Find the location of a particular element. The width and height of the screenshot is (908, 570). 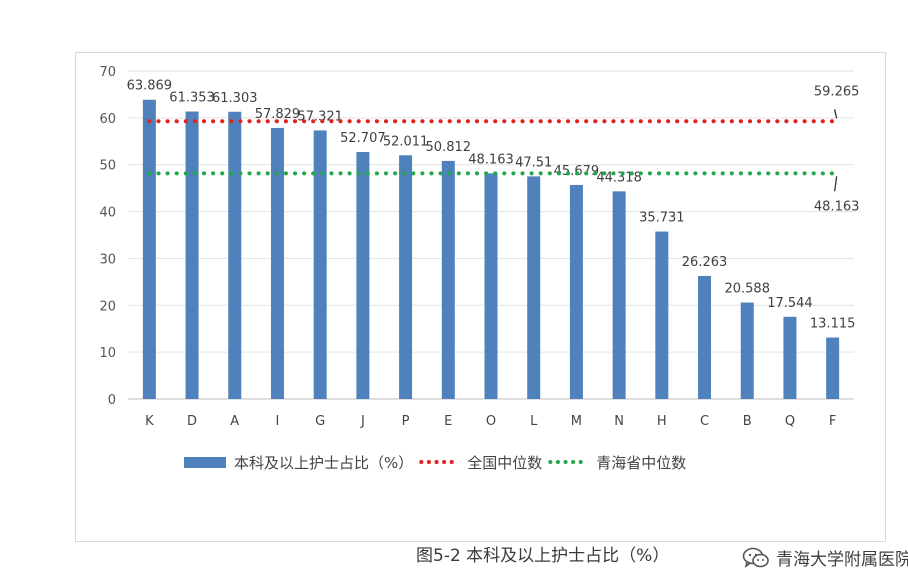

x-tick-label: K is located at coordinates (149, 421).